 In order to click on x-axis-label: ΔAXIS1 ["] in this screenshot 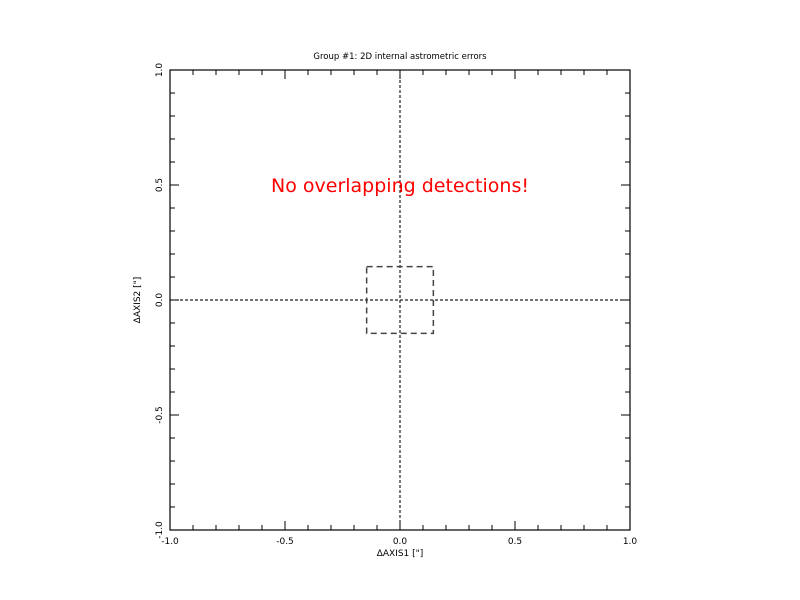, I will do `click(400, 554)`.